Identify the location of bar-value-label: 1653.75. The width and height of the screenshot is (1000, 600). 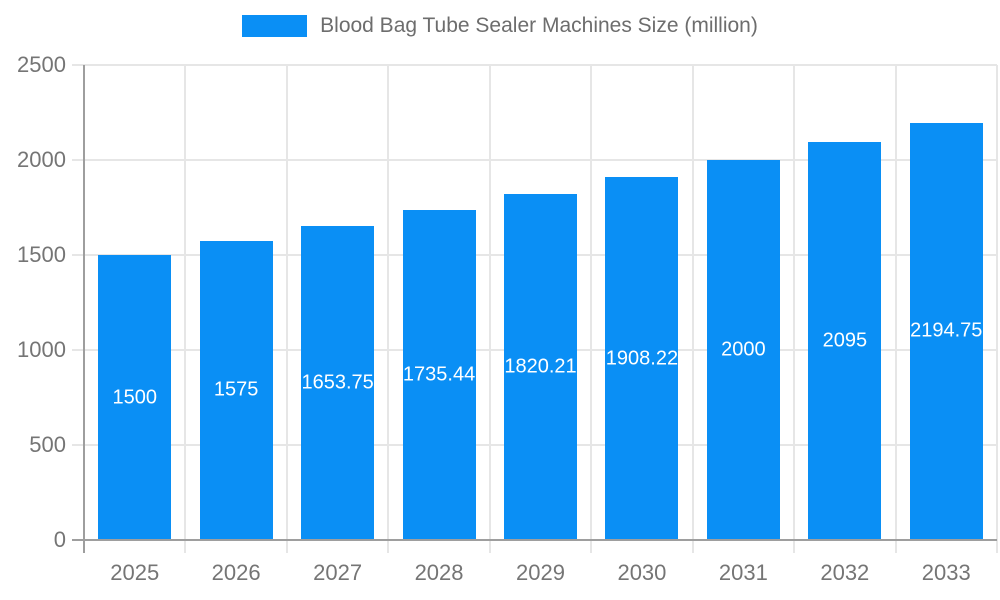
(337, 382).